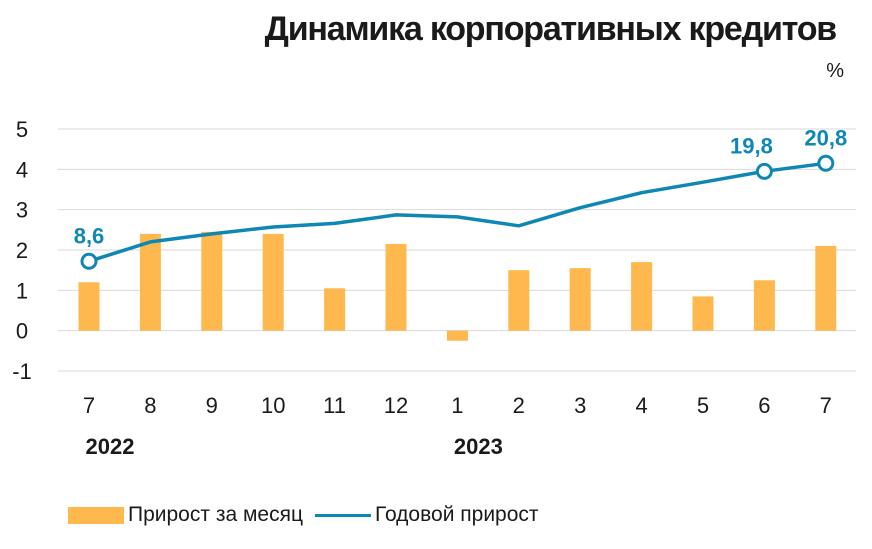 This screenshot has width=872, height=549. What do you see at coordinates (22, 290) in the screenshot?
I see `y-tick-label: 1` at bounding box center [22, 290].